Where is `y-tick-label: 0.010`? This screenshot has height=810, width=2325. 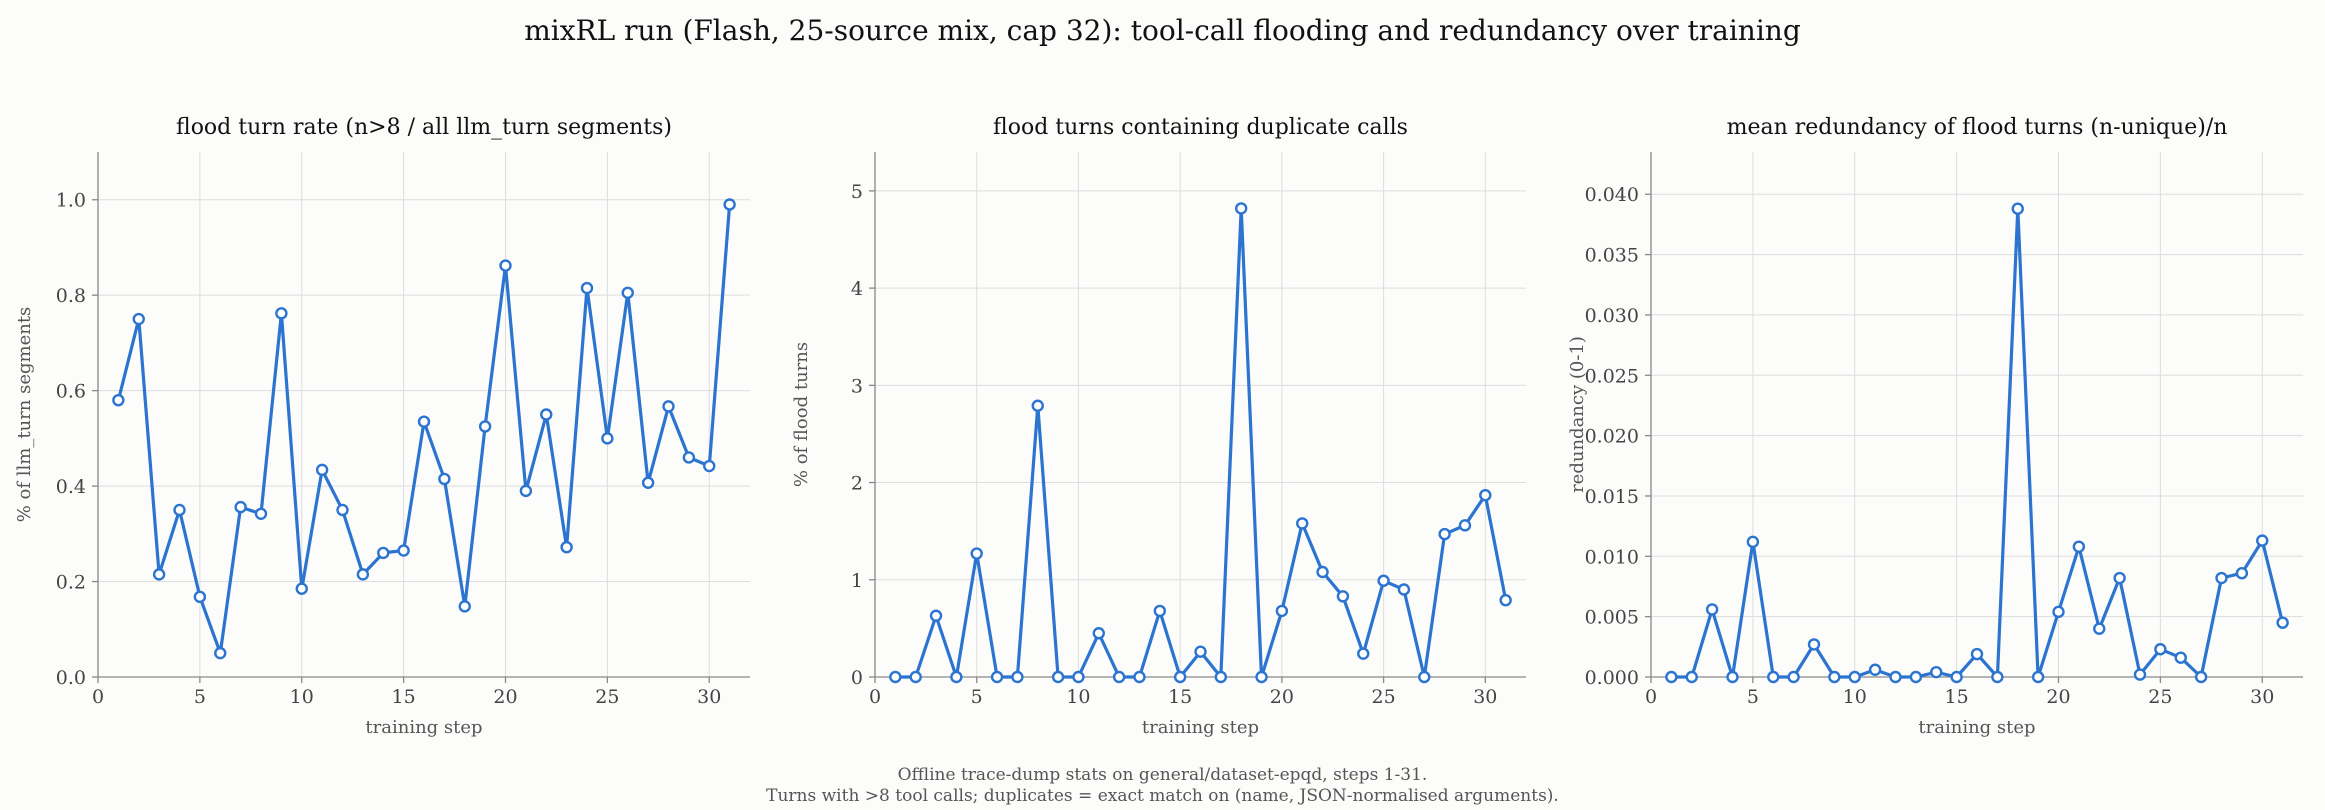 y-tick-label: 0.010 is located at coordinates (1612, 557).